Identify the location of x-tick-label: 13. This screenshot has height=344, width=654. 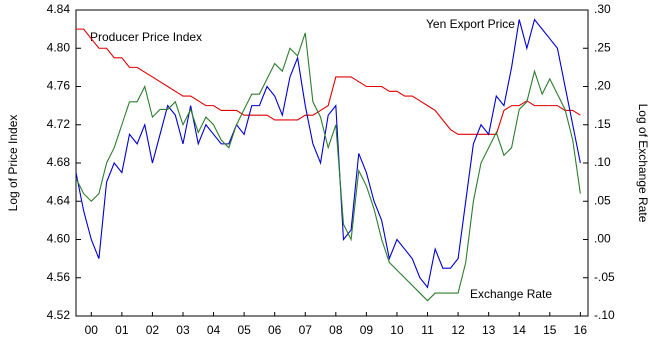
(489, 330).